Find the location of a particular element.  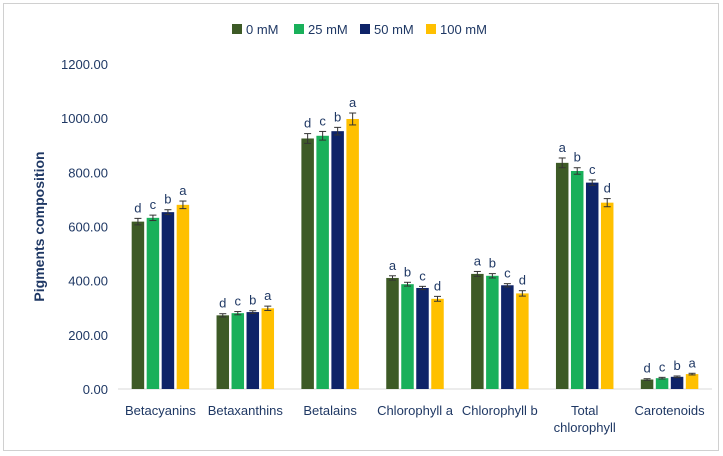

legend-label: 50 mM is located at coordinates (394, 29).